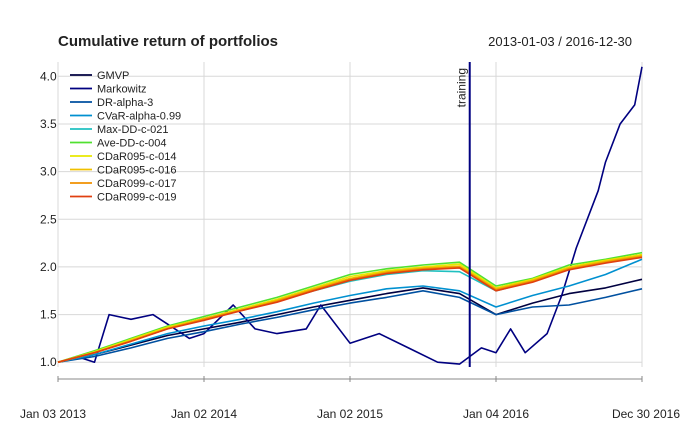 The height and width of the screenshot is (432, 700). What do you see at coordinates (136, 157) in the screenshot?
I see `legend-entry: CDaR095-c-014` at bounding box center [136, 157].